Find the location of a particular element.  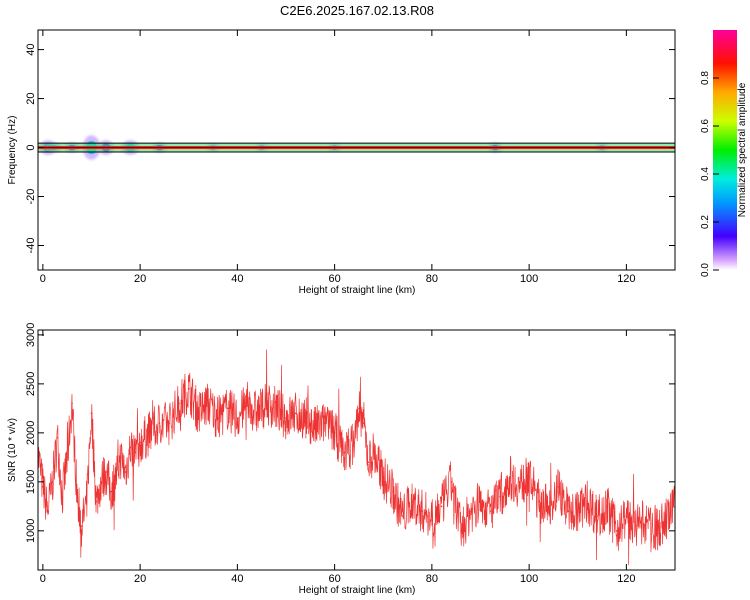

snr-y-tick-label-2: 2000 is located at coordinates (31, 433).